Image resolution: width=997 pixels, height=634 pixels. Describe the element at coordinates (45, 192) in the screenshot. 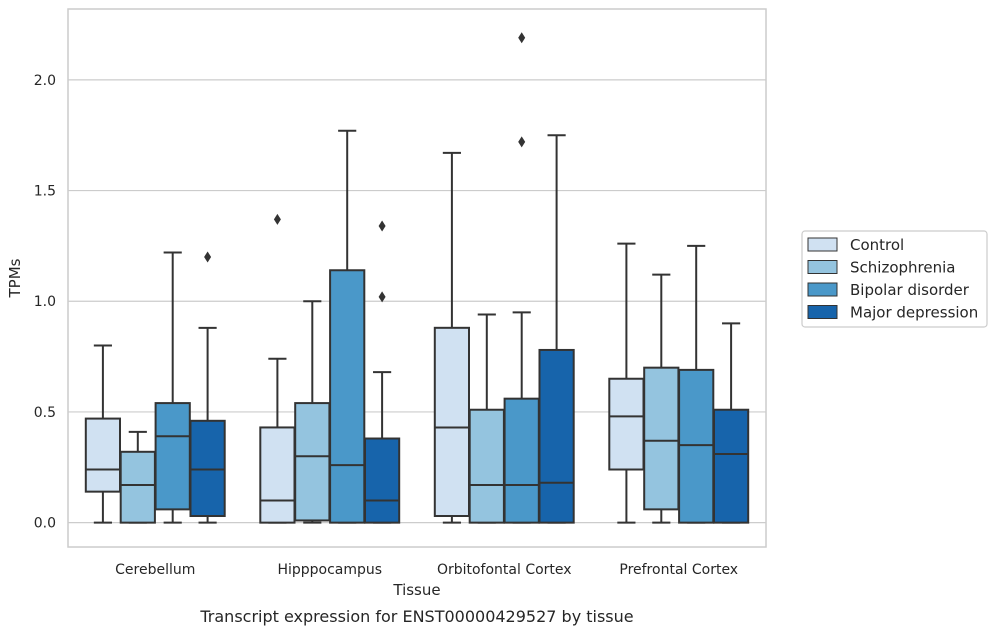

I see `y-tick-label: 1.5` at that location.